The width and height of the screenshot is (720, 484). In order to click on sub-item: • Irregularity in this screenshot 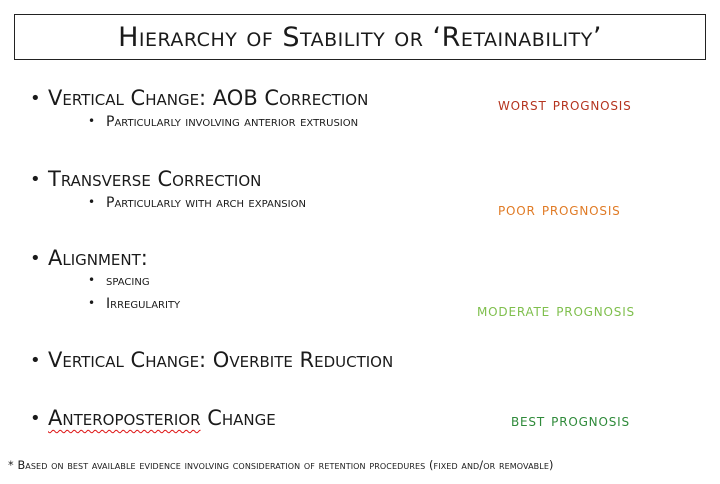, I will do `click(134, 304)`.